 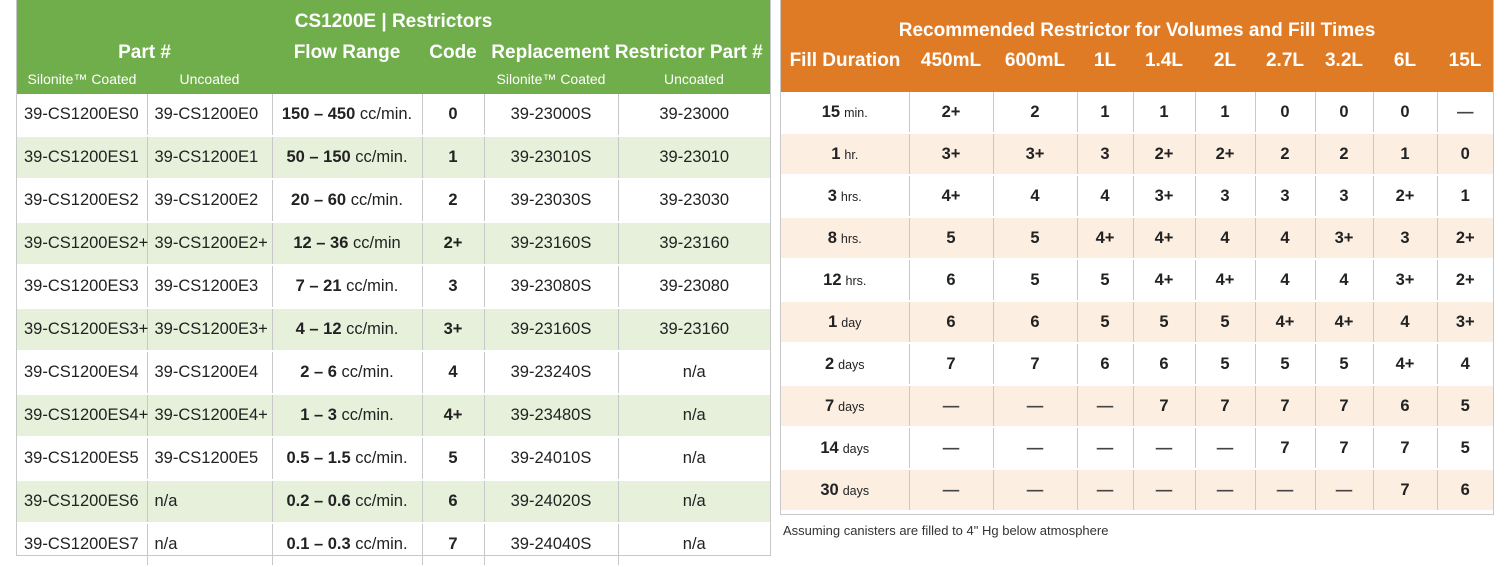 What do you see at coordinates (82, 543) in the screenshot?
I see `coated-part-number: 39-CS1200ES7` at bounding box center [82, 543].